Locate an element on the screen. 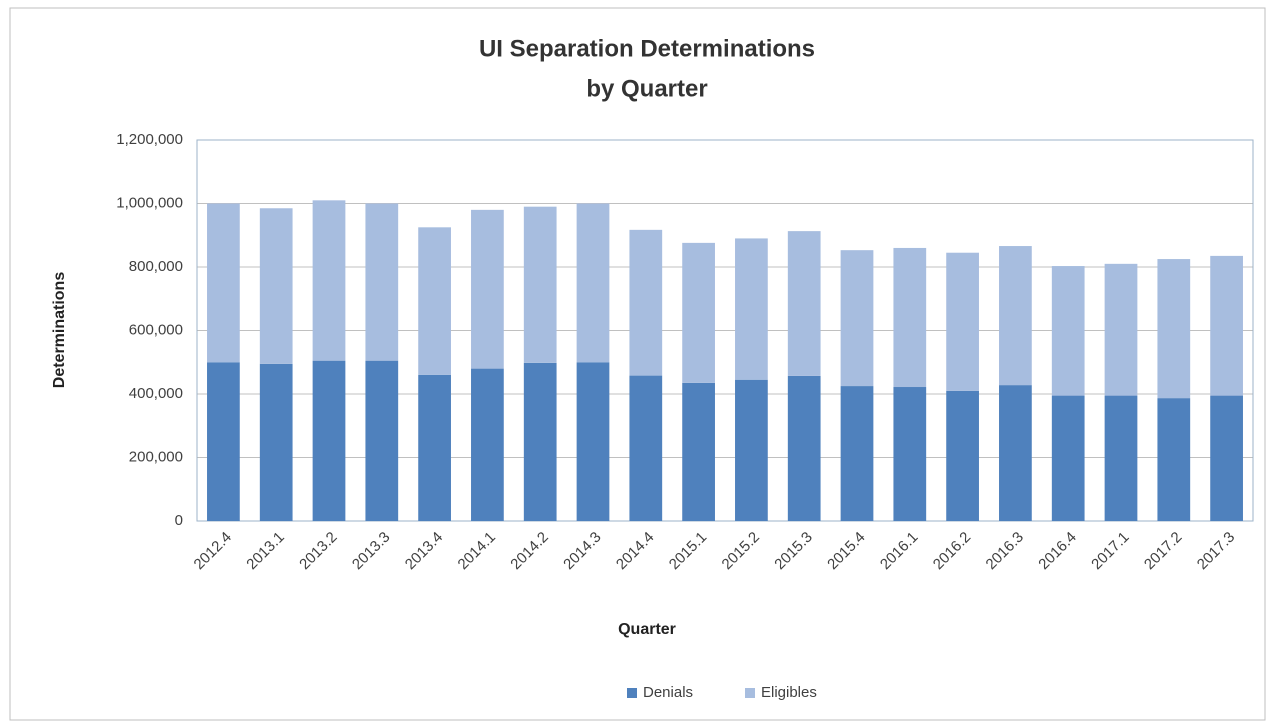 Image resolution: width=1275 pixels, height=727 pixels. y-axis-title: Determinations is located at coordinates (59, 330).